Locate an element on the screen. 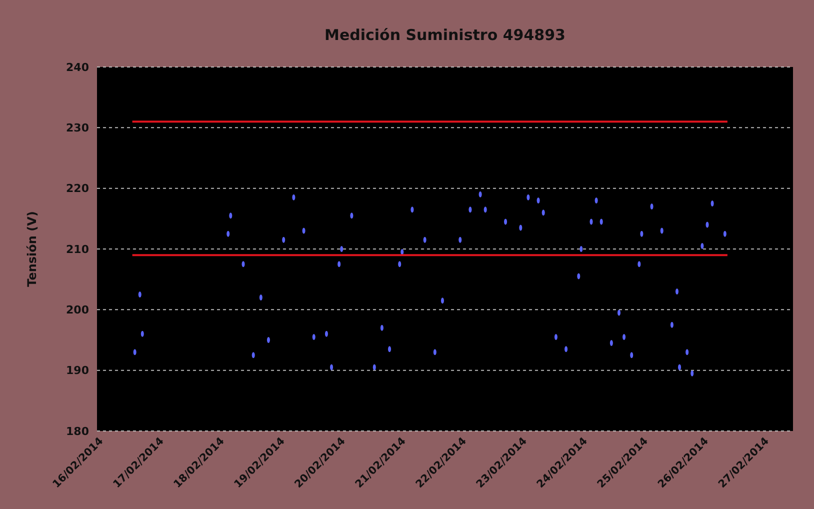  y-tick-label: 240 is located at coordinates (78, 67).